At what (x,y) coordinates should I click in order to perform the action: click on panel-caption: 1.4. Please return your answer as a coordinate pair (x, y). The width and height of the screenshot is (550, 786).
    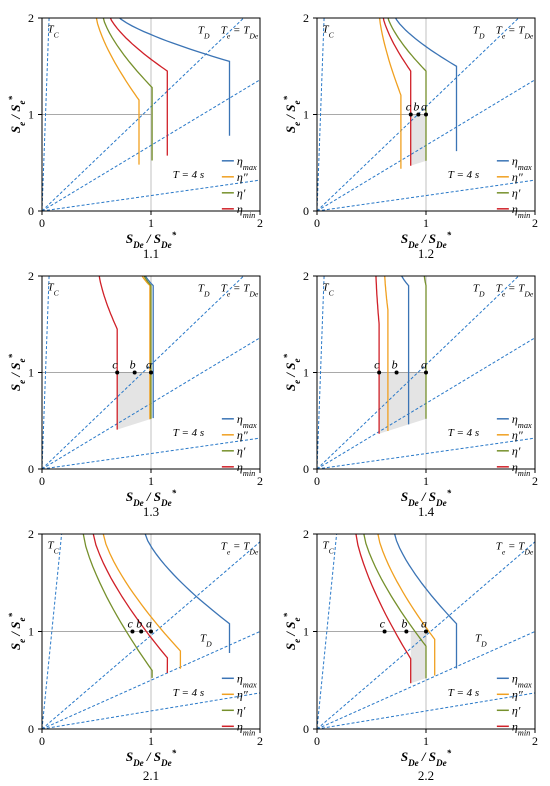
    Looking at the image, I should click on (426, 511).